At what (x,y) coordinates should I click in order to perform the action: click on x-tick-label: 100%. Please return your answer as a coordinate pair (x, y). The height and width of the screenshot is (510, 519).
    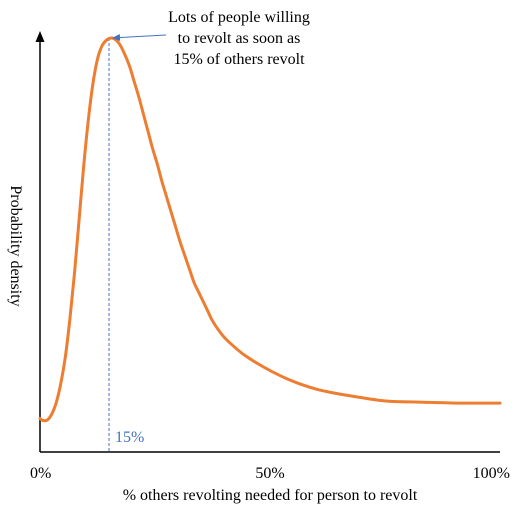
    Looking at the image, I should click on (491, 473).